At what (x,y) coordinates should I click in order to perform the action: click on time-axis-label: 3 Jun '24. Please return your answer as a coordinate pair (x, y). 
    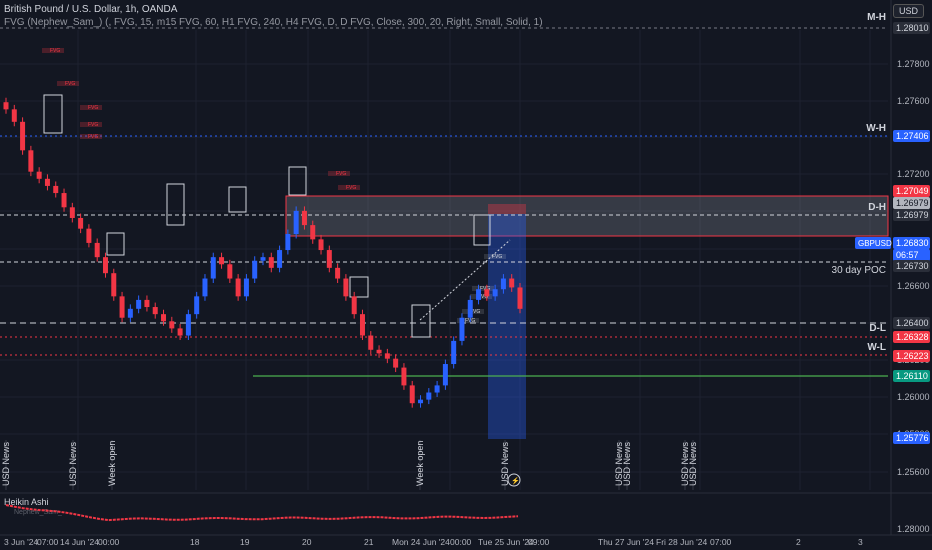
    Looking at the image, I should click on (21, 542).